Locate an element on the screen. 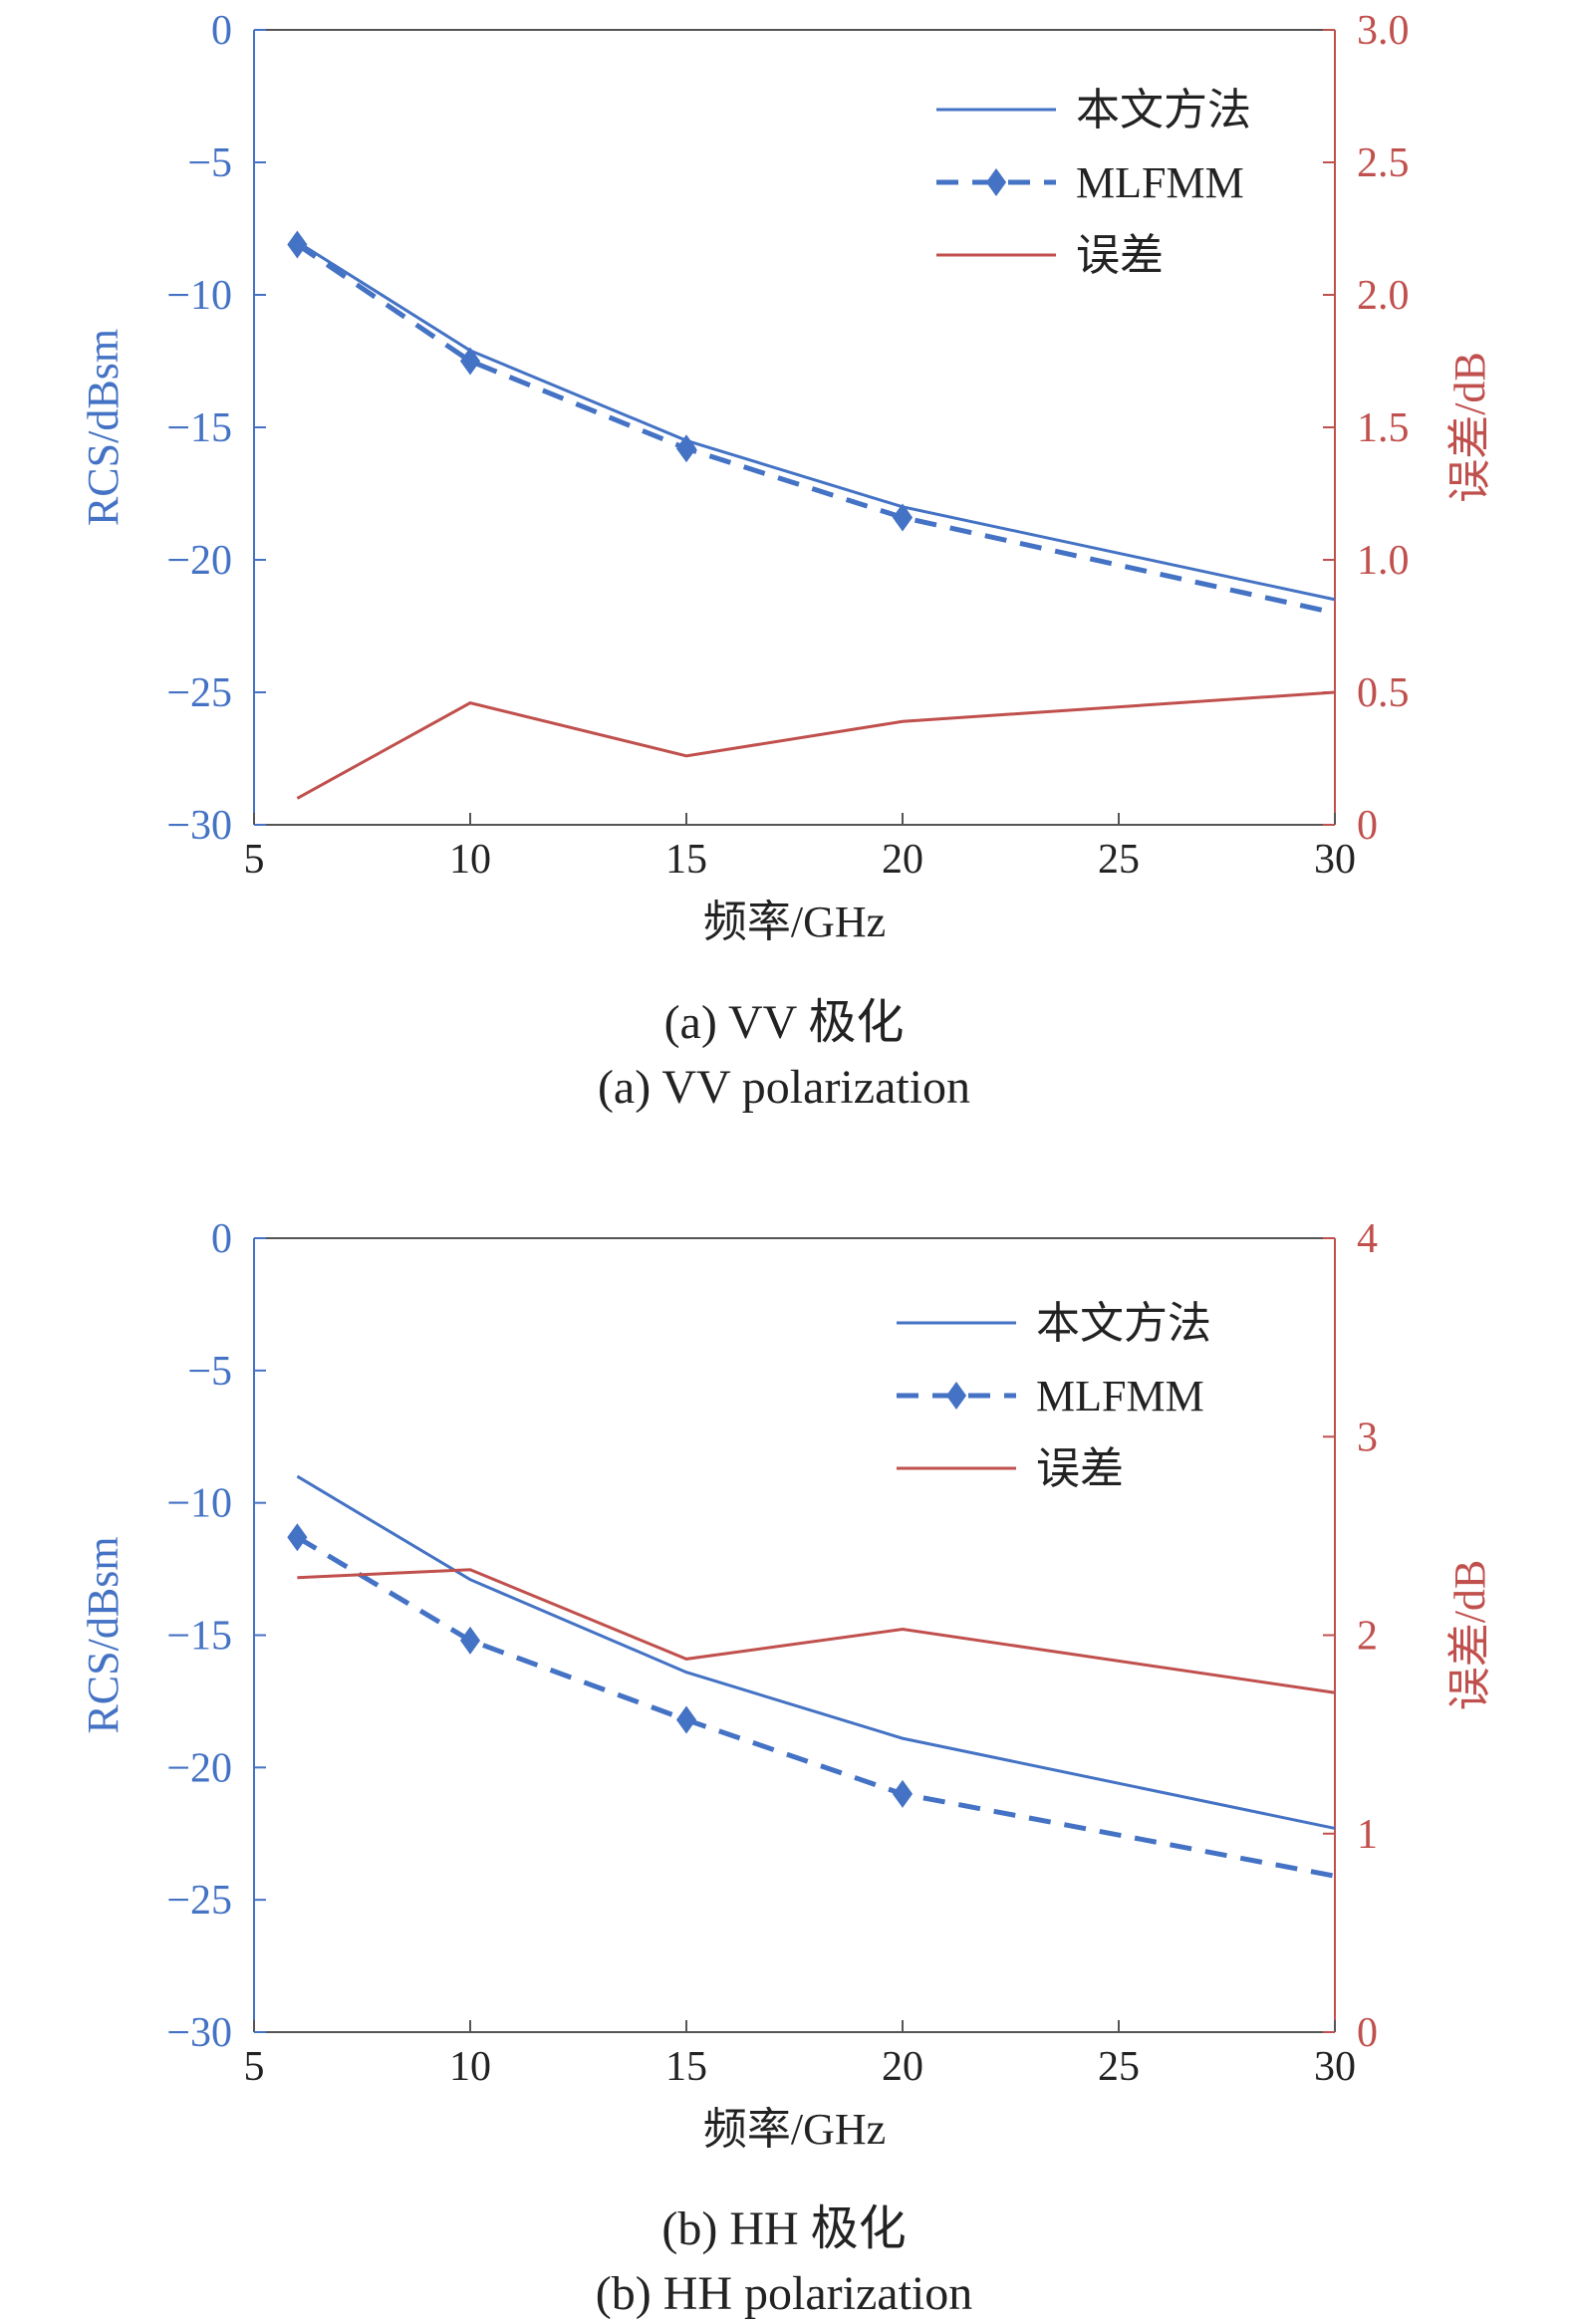 The height and width of the screenshot is (2324, 1569). y-tick-label-right: 0.5 is located at coordinates (1383, 693).